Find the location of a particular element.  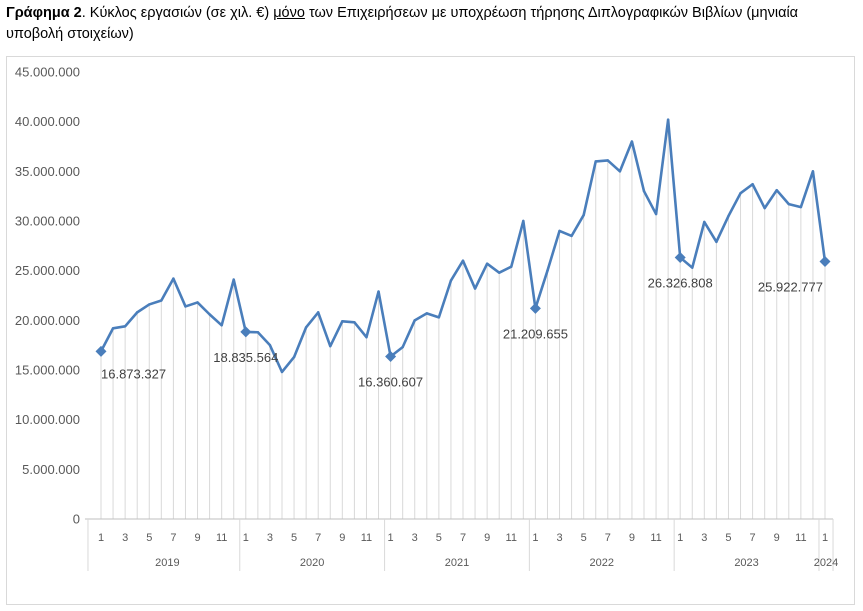

y-tick-label: 15.000.000 is located at coordinates (47, 370).